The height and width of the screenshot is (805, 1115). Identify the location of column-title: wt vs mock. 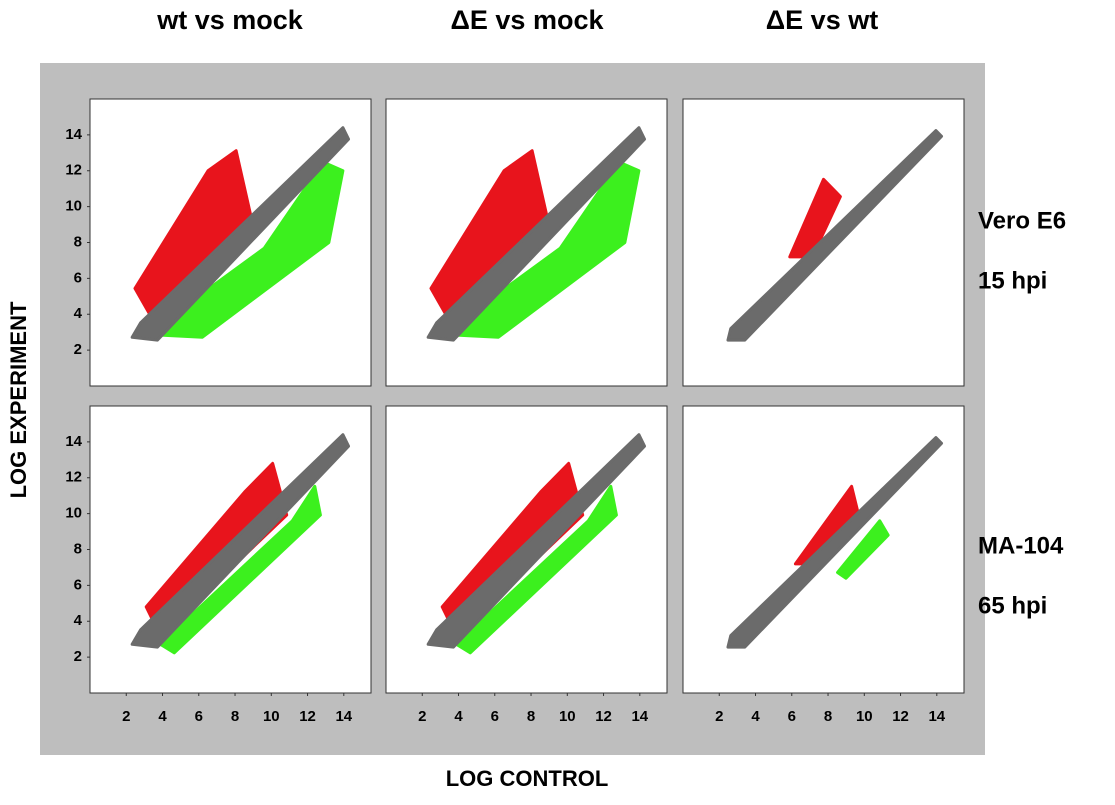
(230, 20).